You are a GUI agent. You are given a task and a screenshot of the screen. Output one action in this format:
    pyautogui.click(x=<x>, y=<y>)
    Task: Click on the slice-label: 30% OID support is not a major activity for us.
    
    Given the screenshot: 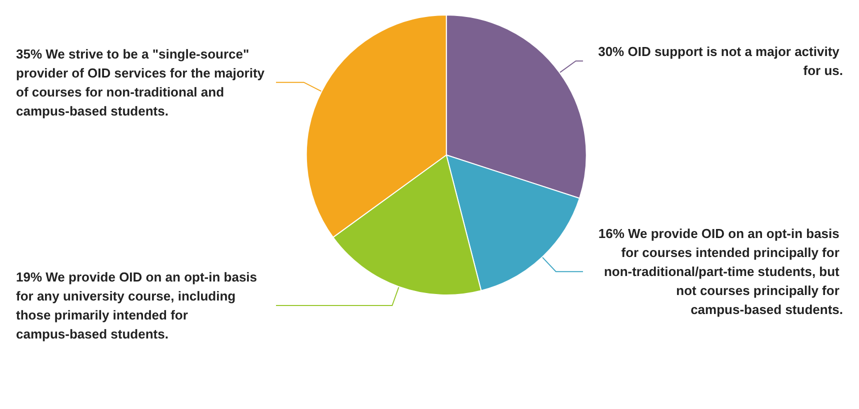 What is the action you would take?
    pyautogui.click(x=720, y=61)
    